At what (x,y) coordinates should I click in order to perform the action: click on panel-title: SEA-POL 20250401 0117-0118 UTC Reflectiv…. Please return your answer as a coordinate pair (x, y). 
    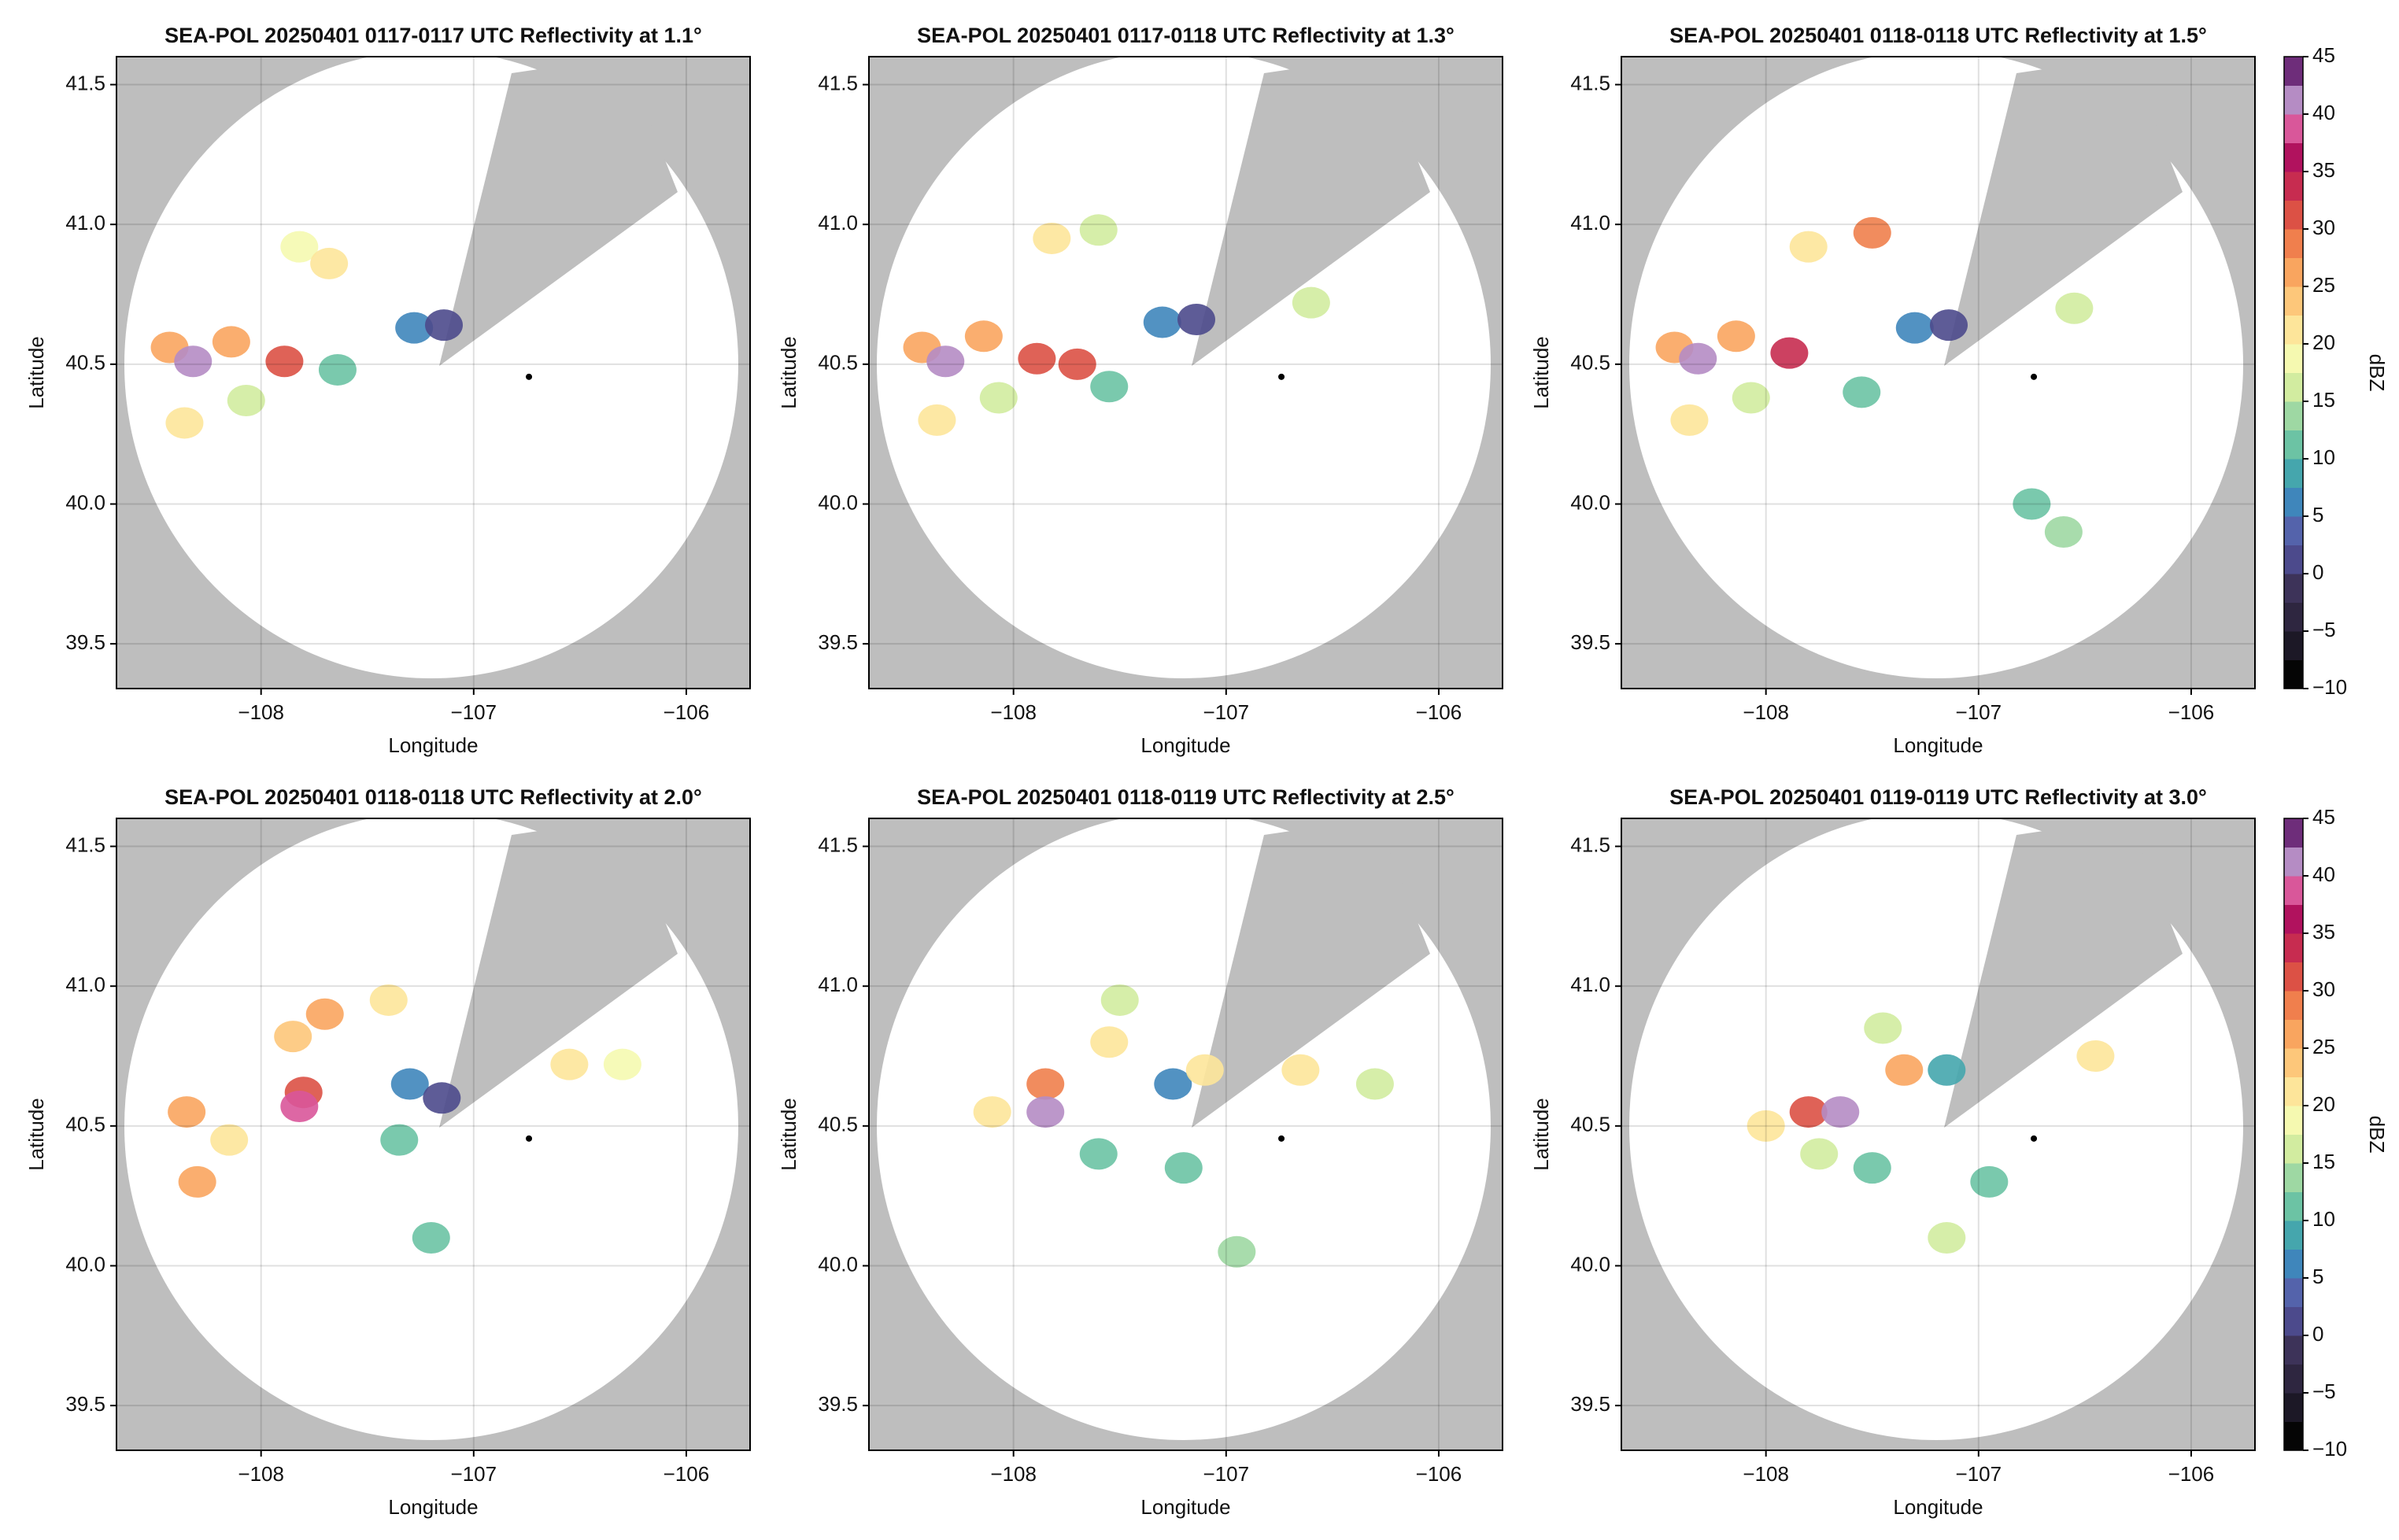
    Looking at the image, I should click on (1186, 35).